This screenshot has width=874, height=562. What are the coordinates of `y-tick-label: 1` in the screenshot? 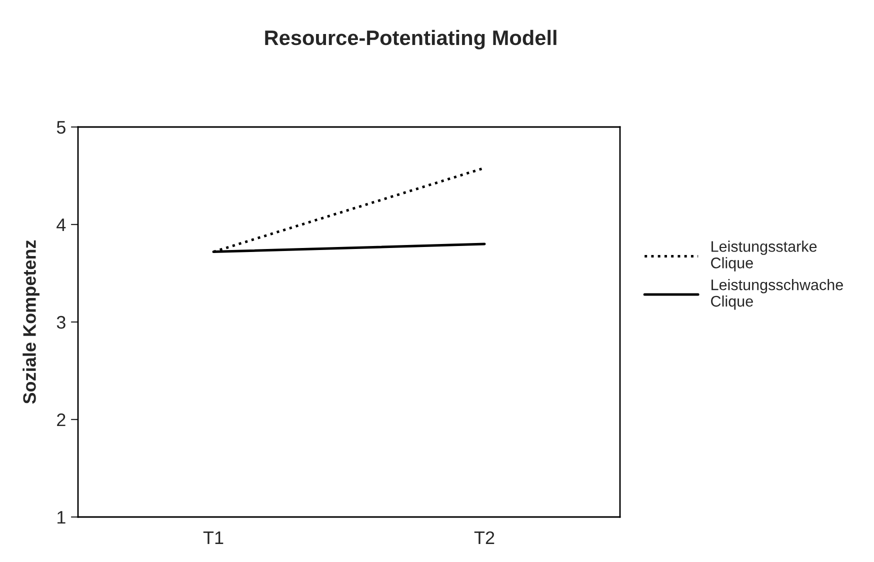 It's located at (62, 517).